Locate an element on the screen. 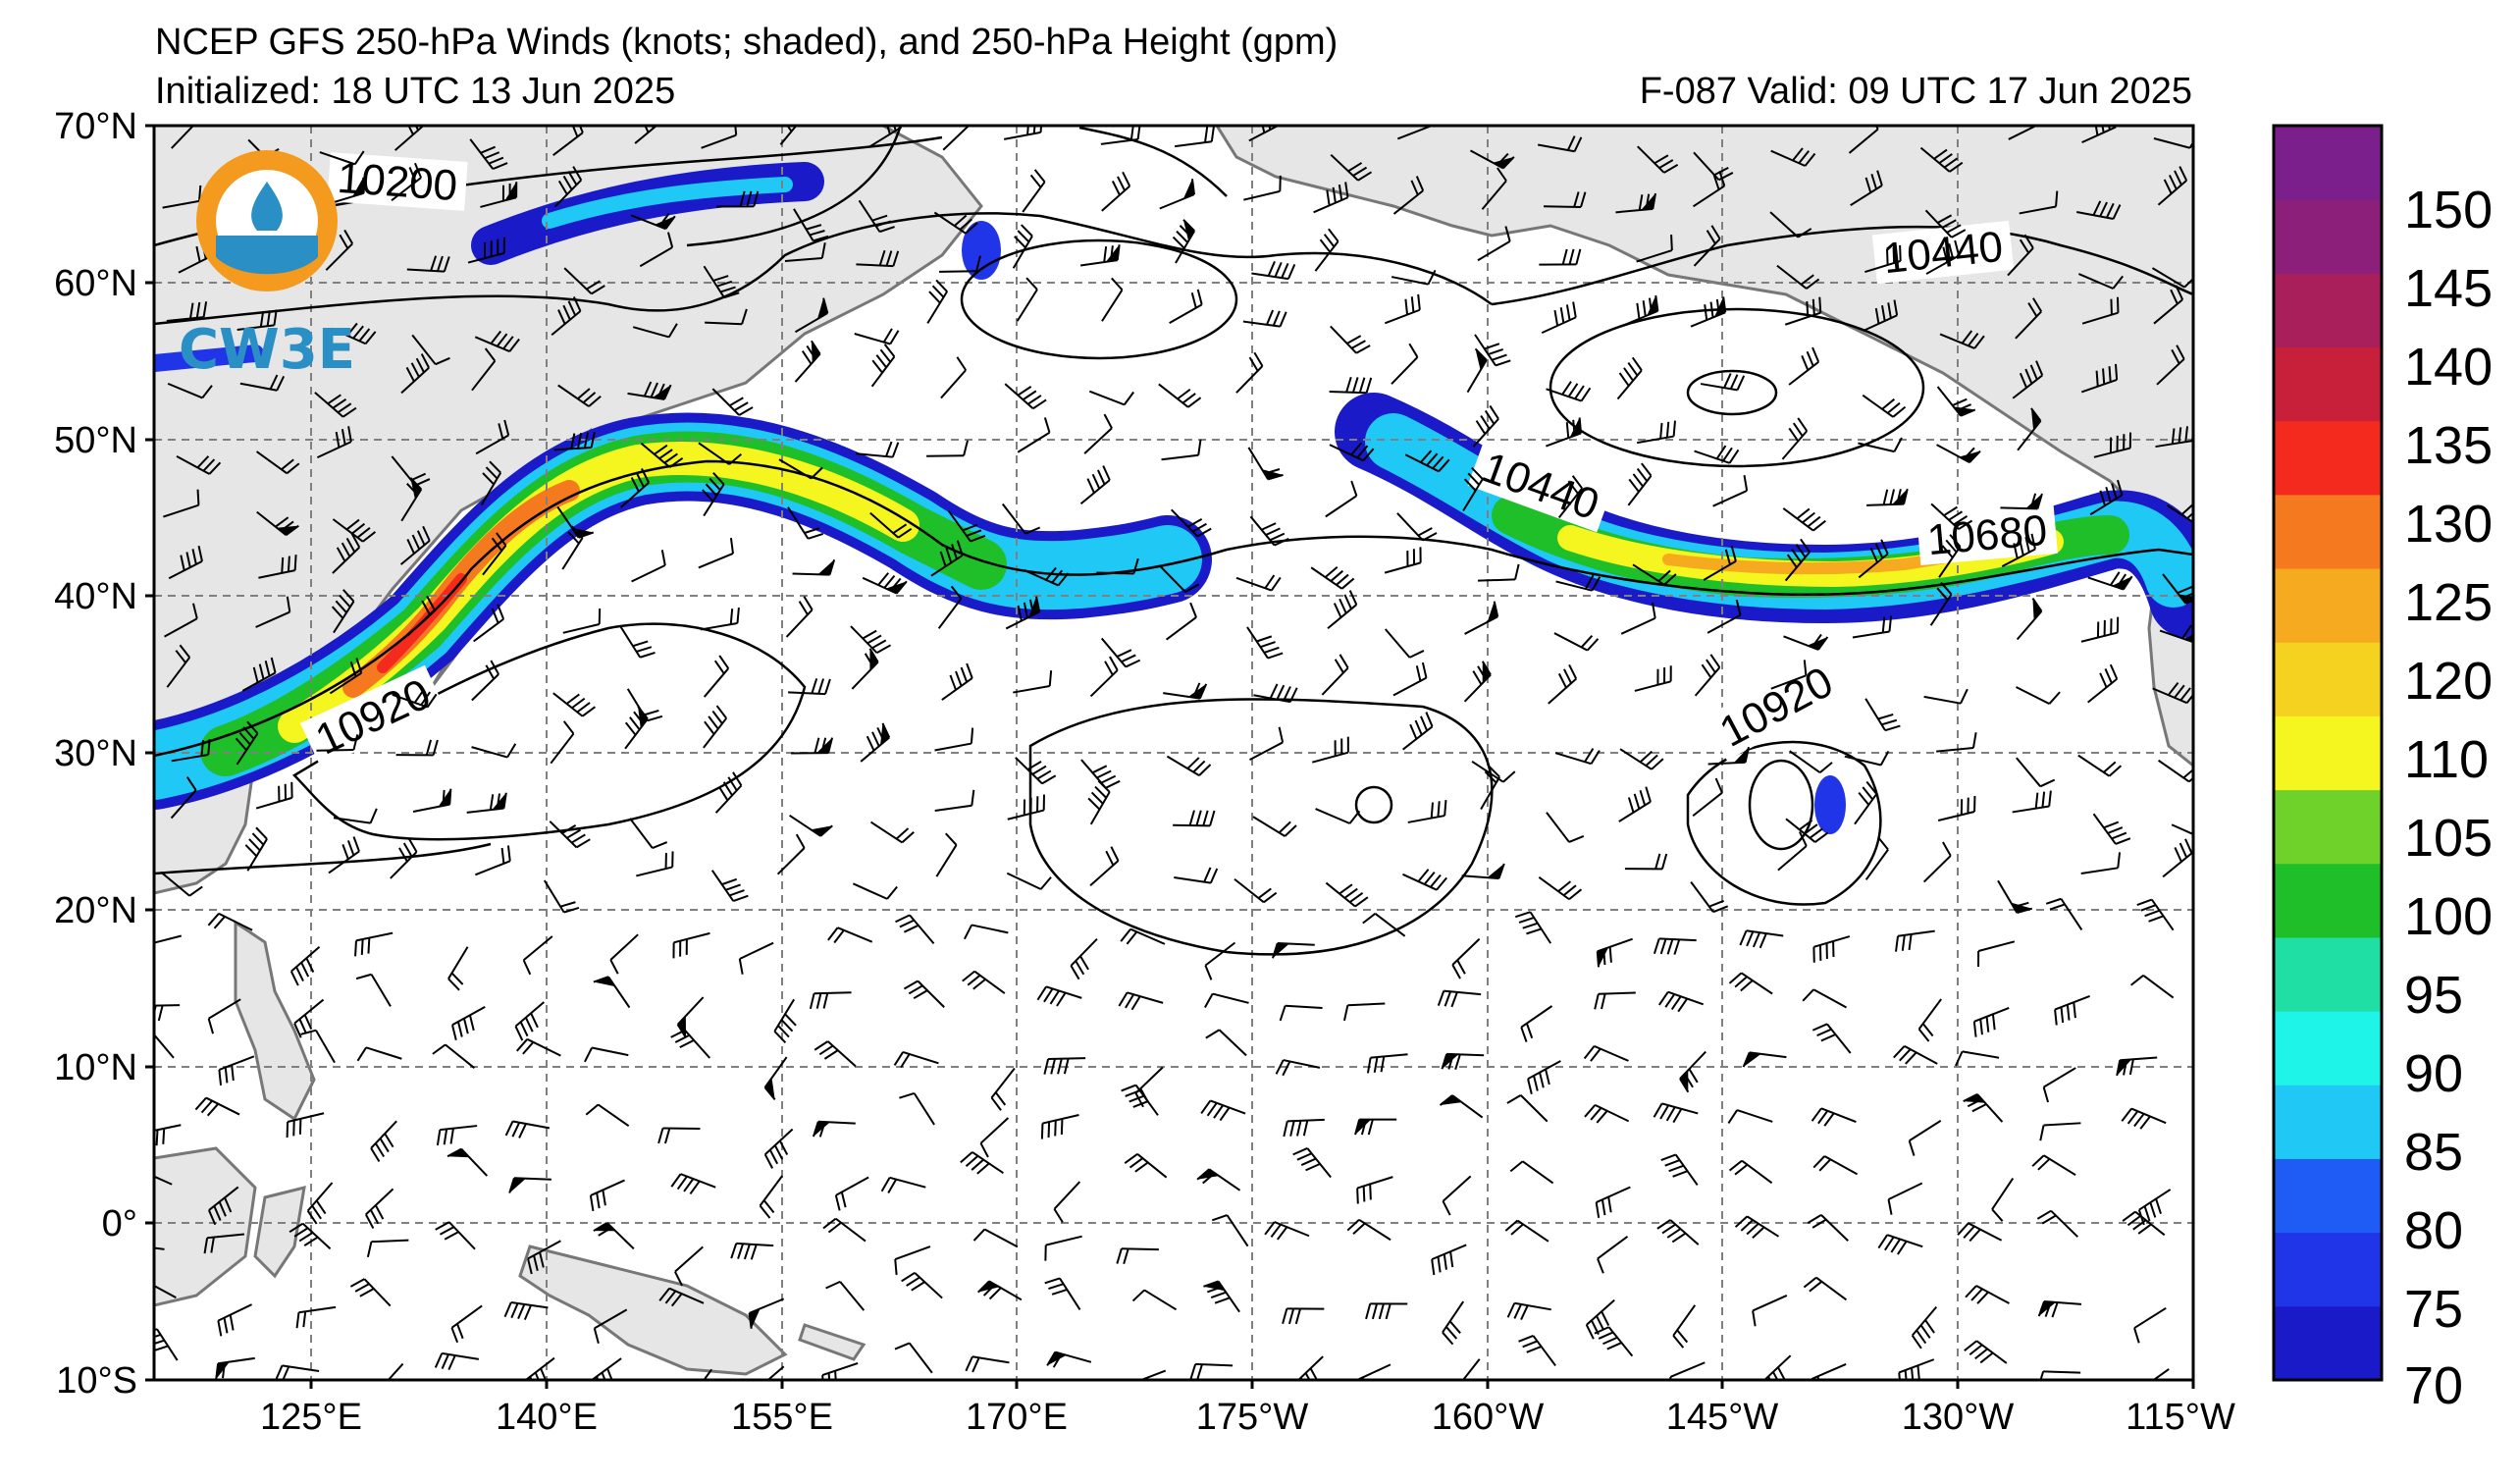 This screenshot has width=2520, height=1483. colorbar-tick: 85 is located at coordinates (2433, 1153).